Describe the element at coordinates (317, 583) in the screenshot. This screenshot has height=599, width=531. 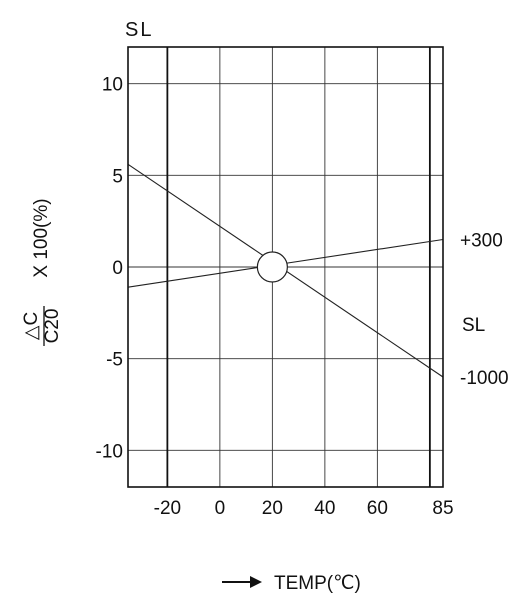
I see `x-axis-label-text: TEMP(℃)` at that location.